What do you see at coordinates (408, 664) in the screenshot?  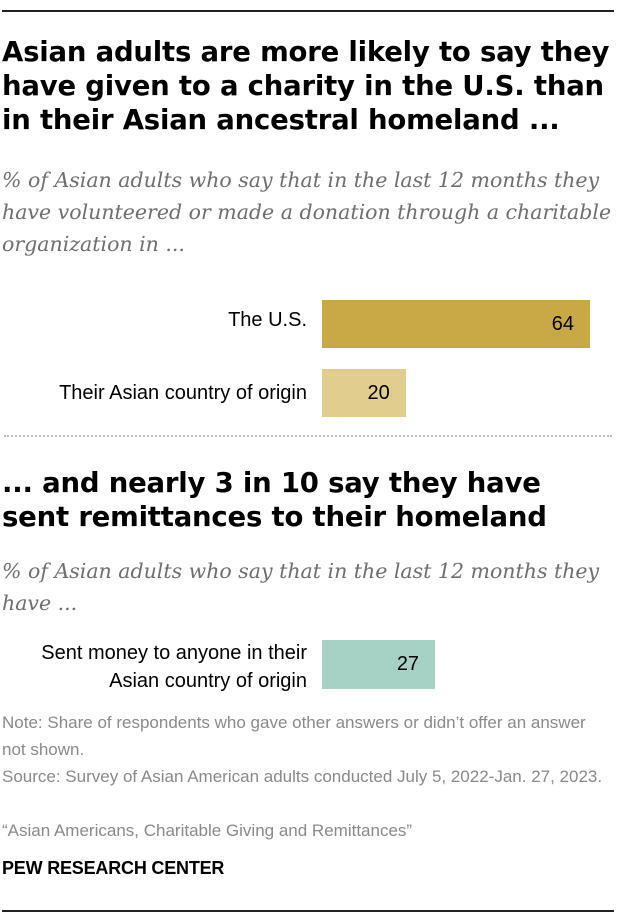 I see `bar-value-remittance: 27` at bounding box center [408, 664].